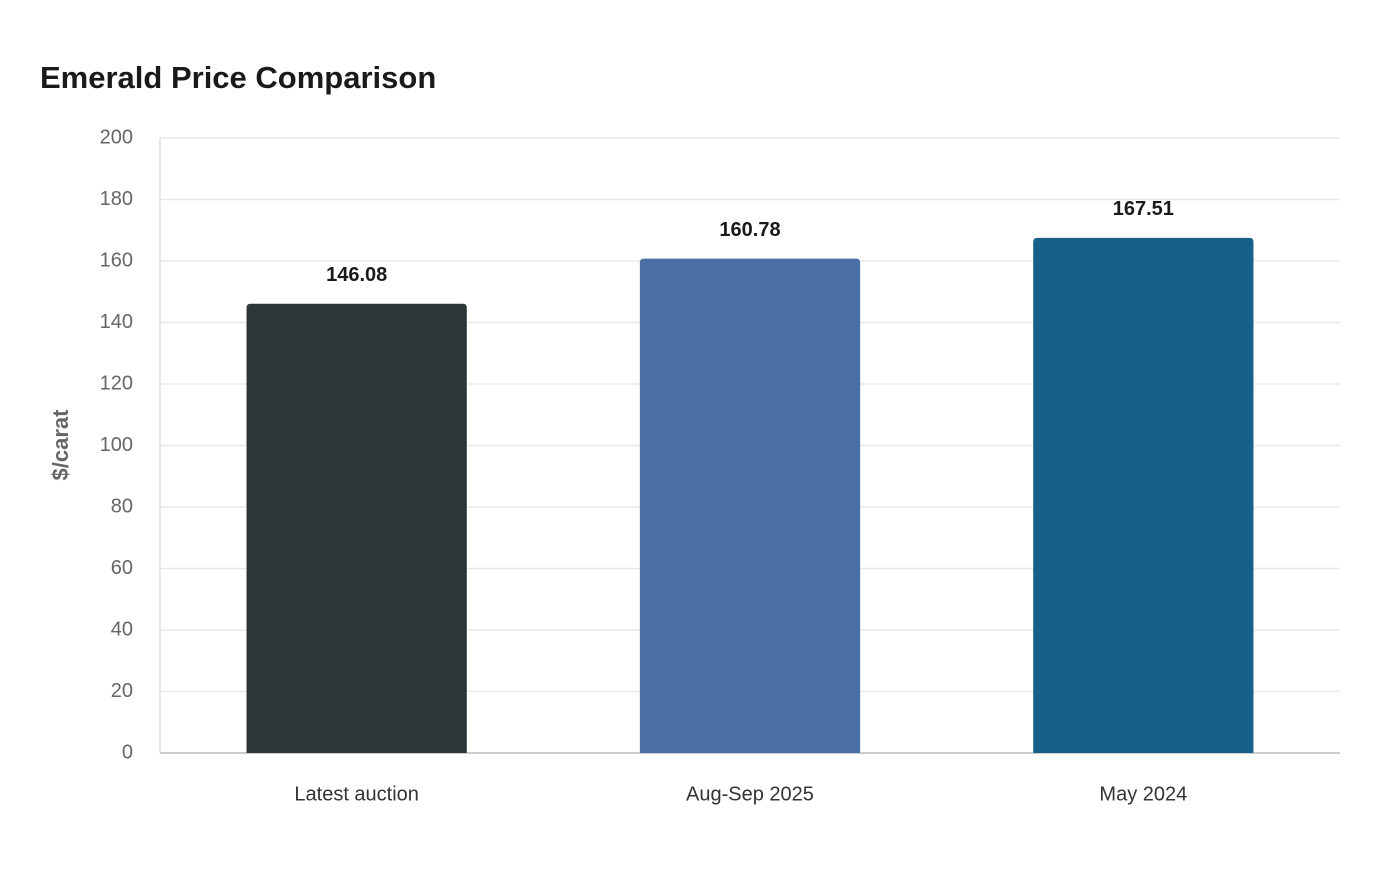 Image resolution: width=1400 pixels, height=885 pixels. I want to click on y-tick-label: 40, so click(122, 629).